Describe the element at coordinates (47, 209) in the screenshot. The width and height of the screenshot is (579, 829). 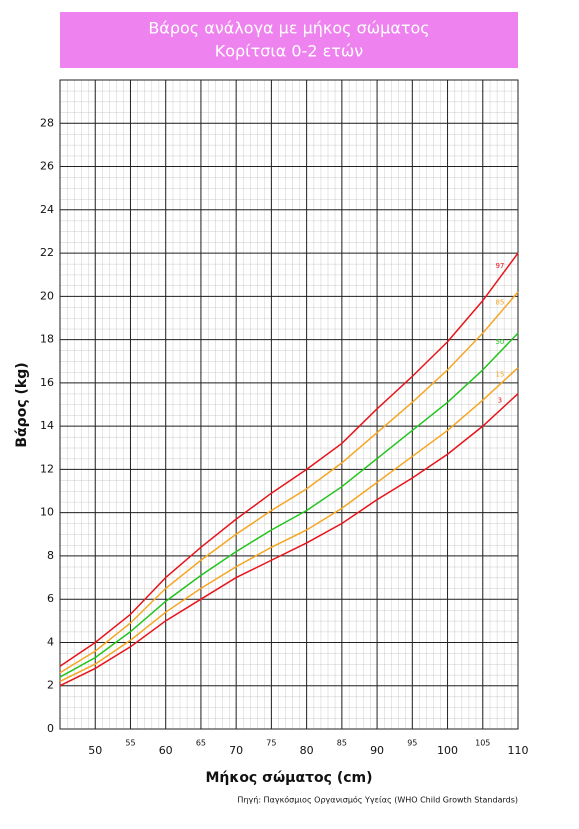
I see `y-tick-label: 24` at that location.